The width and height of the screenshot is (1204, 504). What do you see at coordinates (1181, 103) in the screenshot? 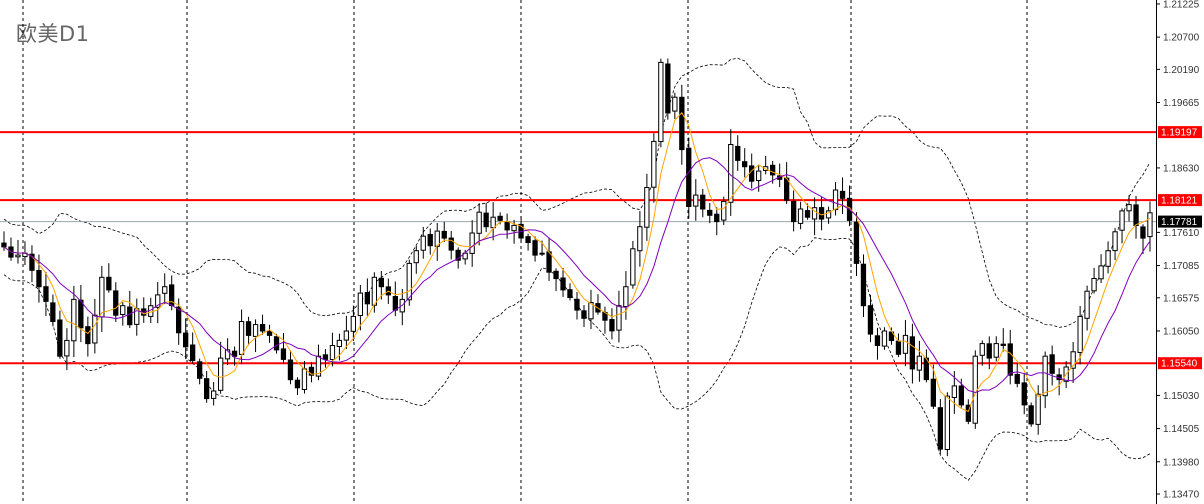
I see `price-tick-label: 1.19665` at bounding box center [1181, 103].